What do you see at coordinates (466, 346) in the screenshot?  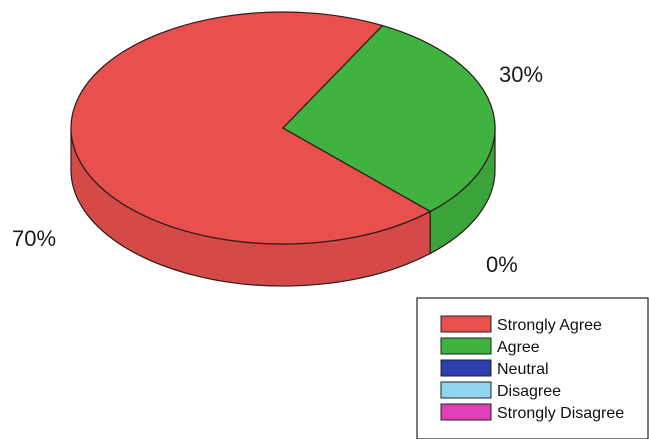 I see `legend-swatch-agree` at bounding box center [466, 346].